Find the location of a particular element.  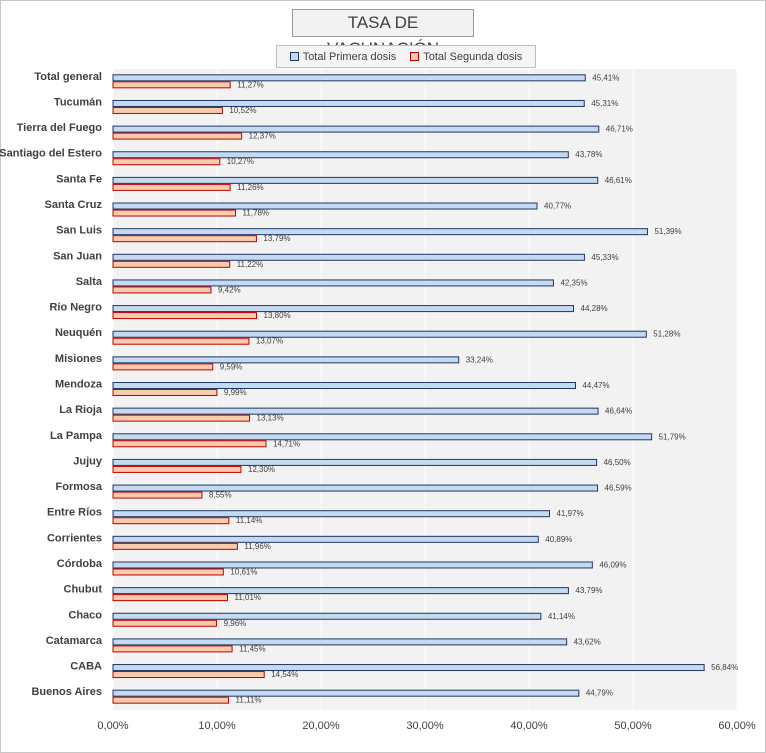

category-label: Chubut is located at coordinates (83, 590).